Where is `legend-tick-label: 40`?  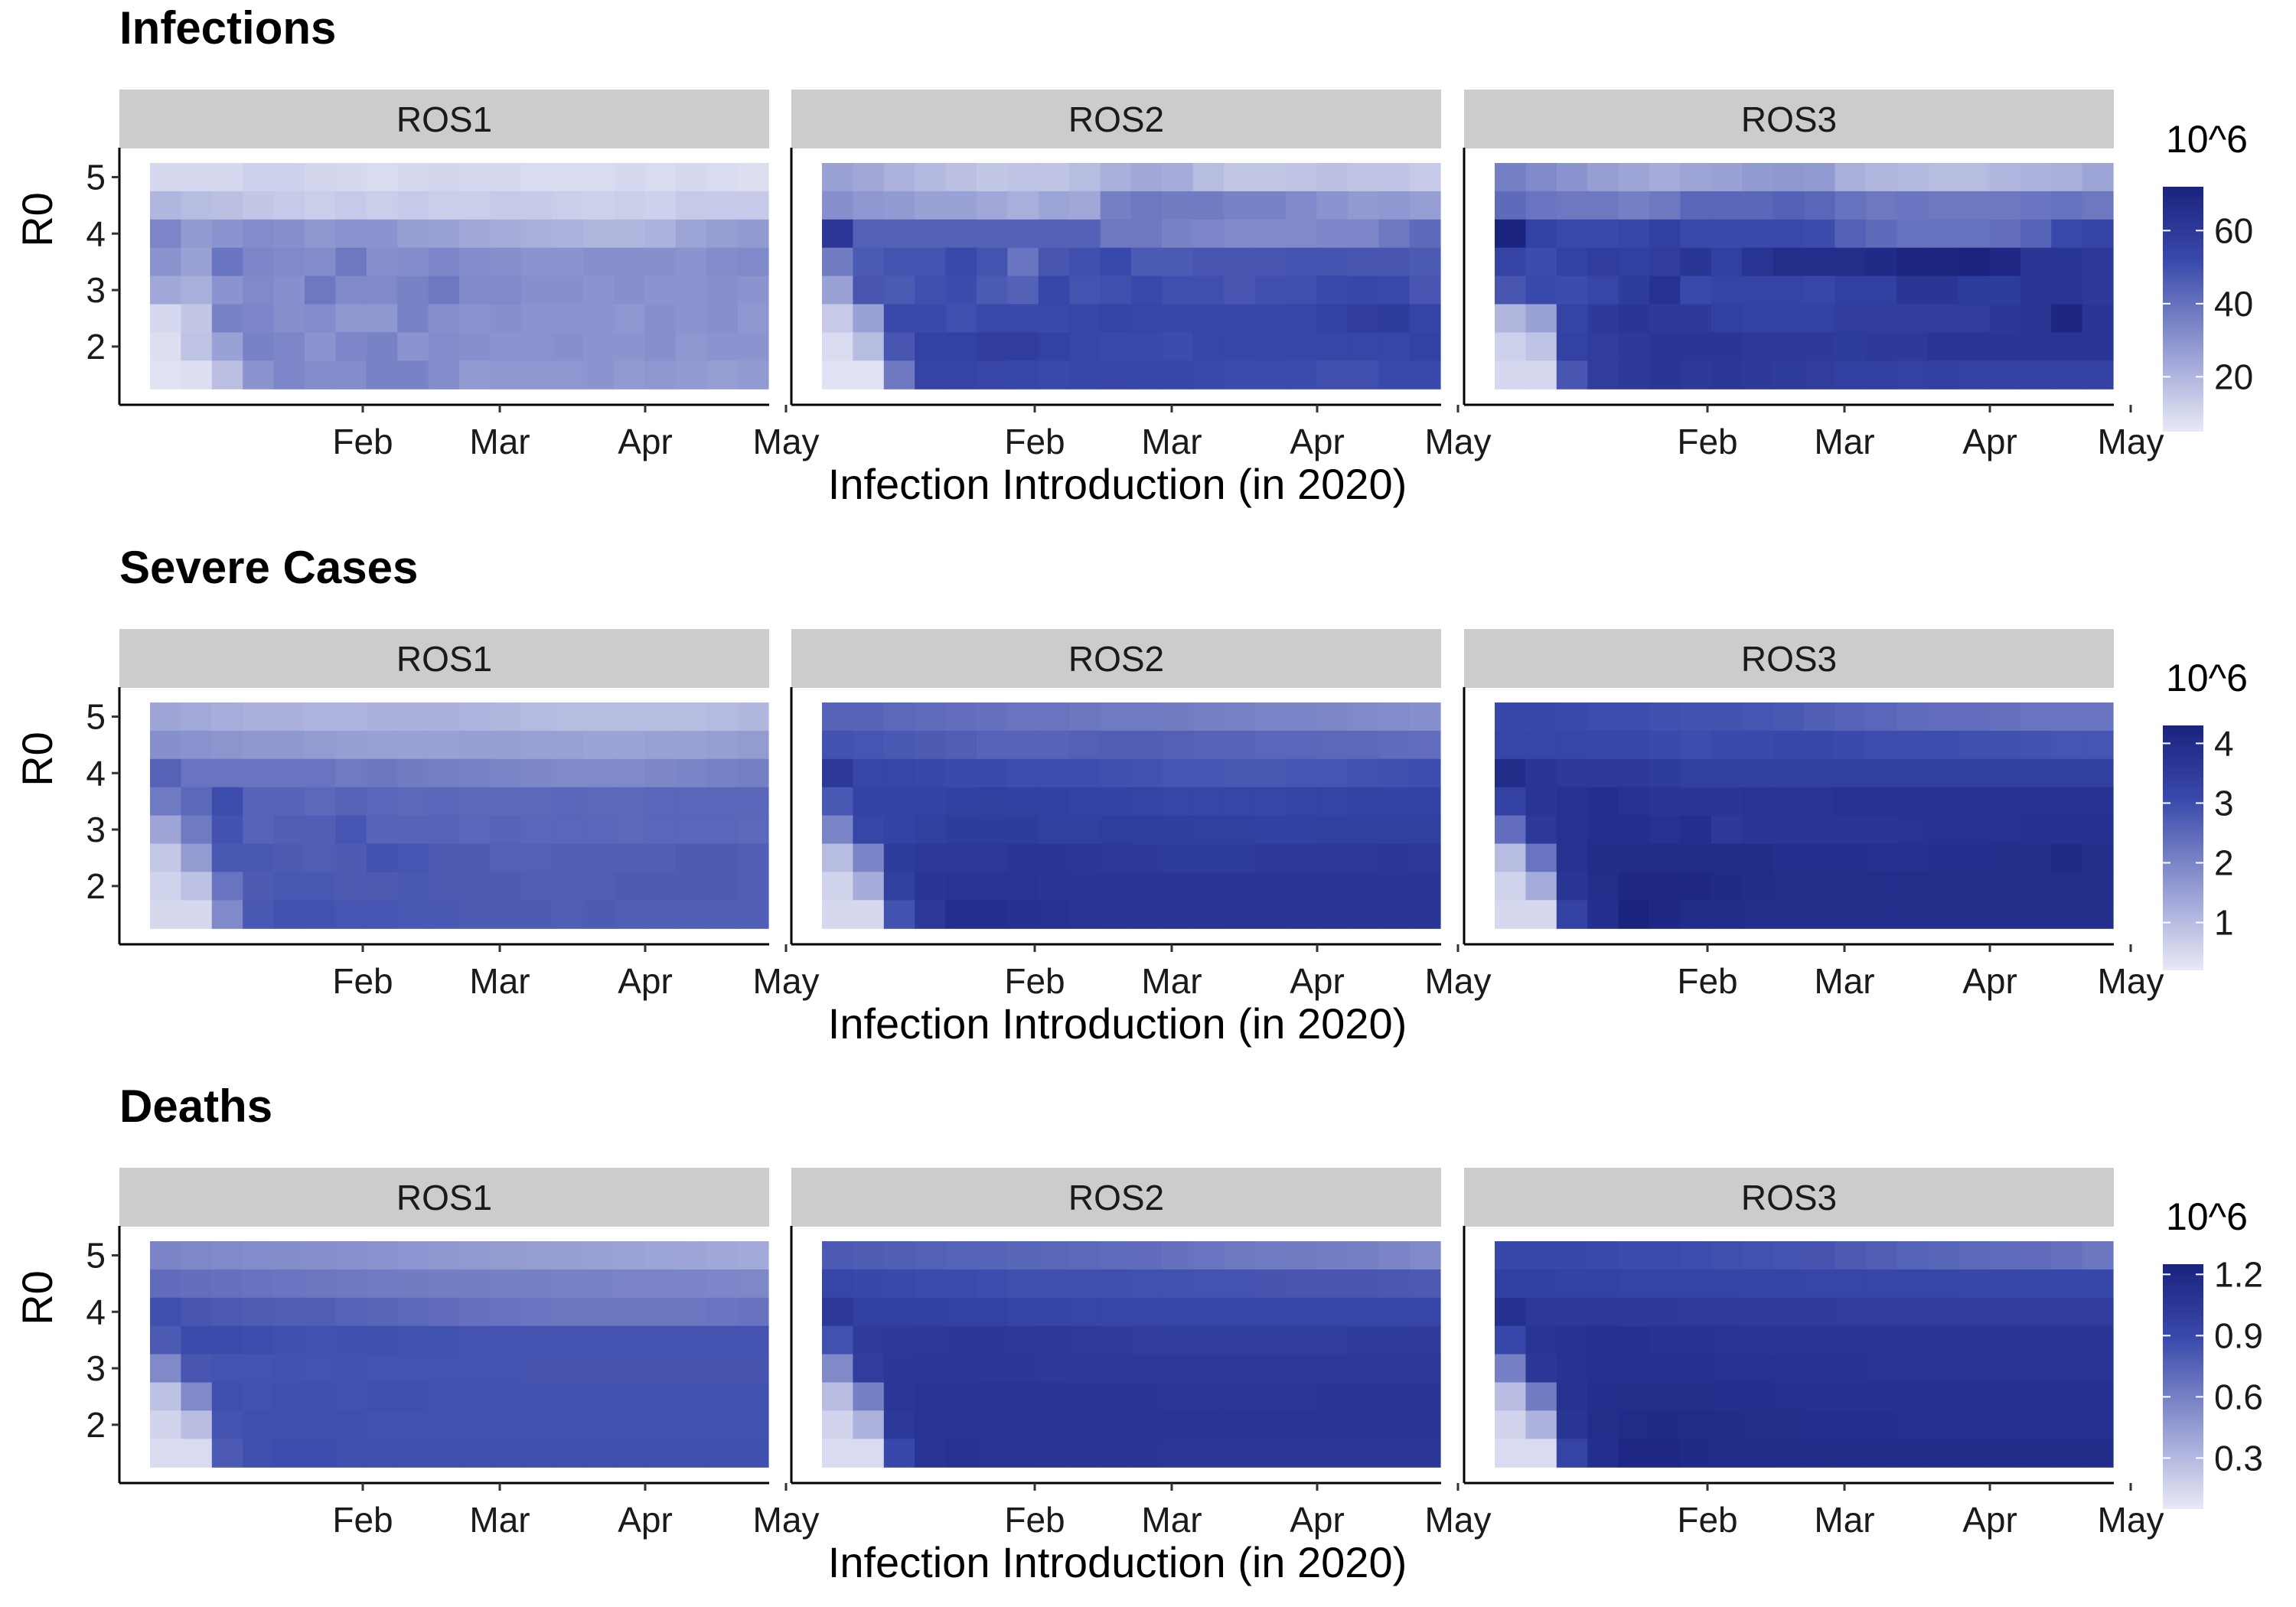
legend-tick-label: 40 is located at coordinates (2233, 304).